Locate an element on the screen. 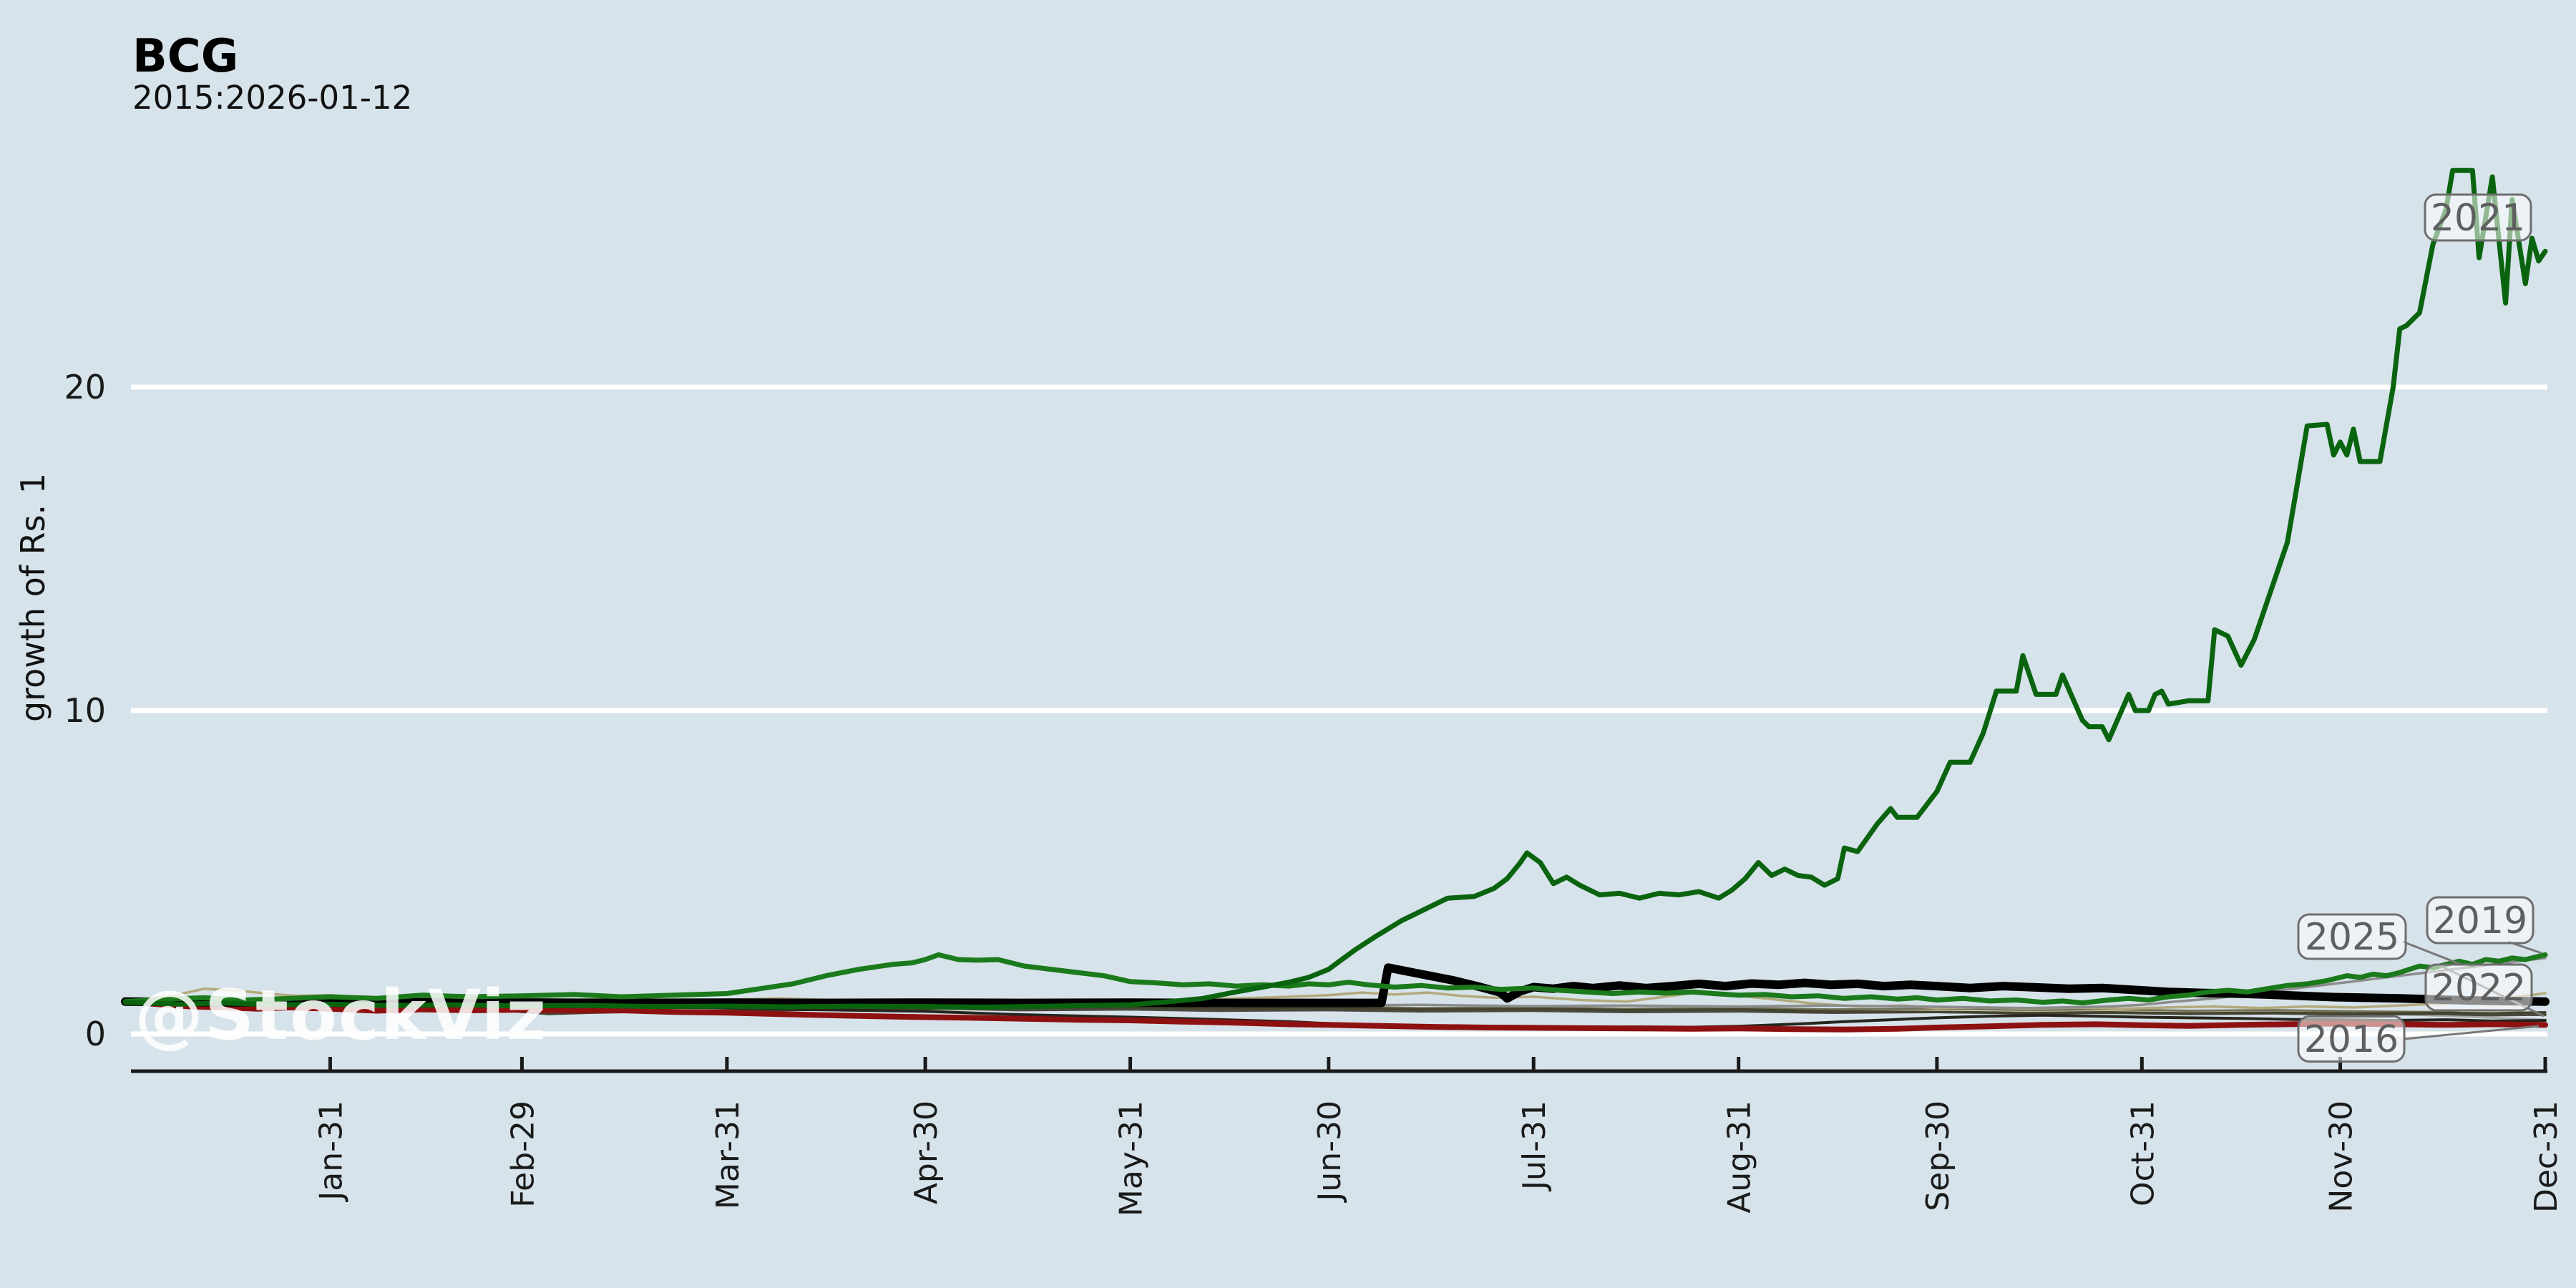 The height and width of the screenshot is (1288, 2576). series-line-2025 is located at coordinates (1335, 979).